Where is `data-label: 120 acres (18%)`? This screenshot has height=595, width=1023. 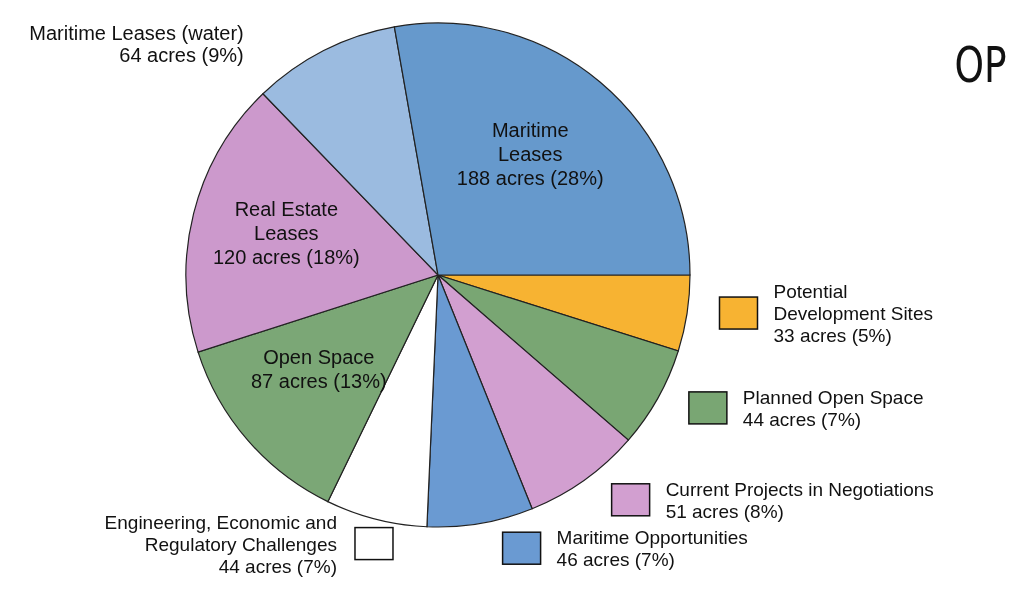
data-label: 120 acres (18%) is located at coordinates (286, 257).